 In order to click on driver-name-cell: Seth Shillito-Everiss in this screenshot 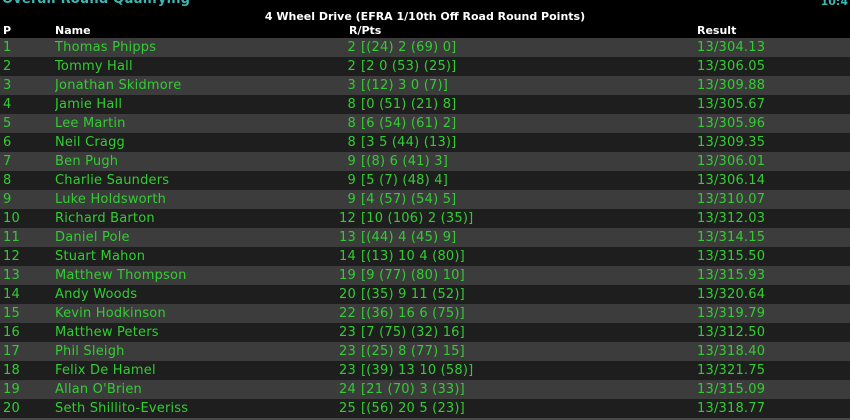, I will do `click(122, 408)`.